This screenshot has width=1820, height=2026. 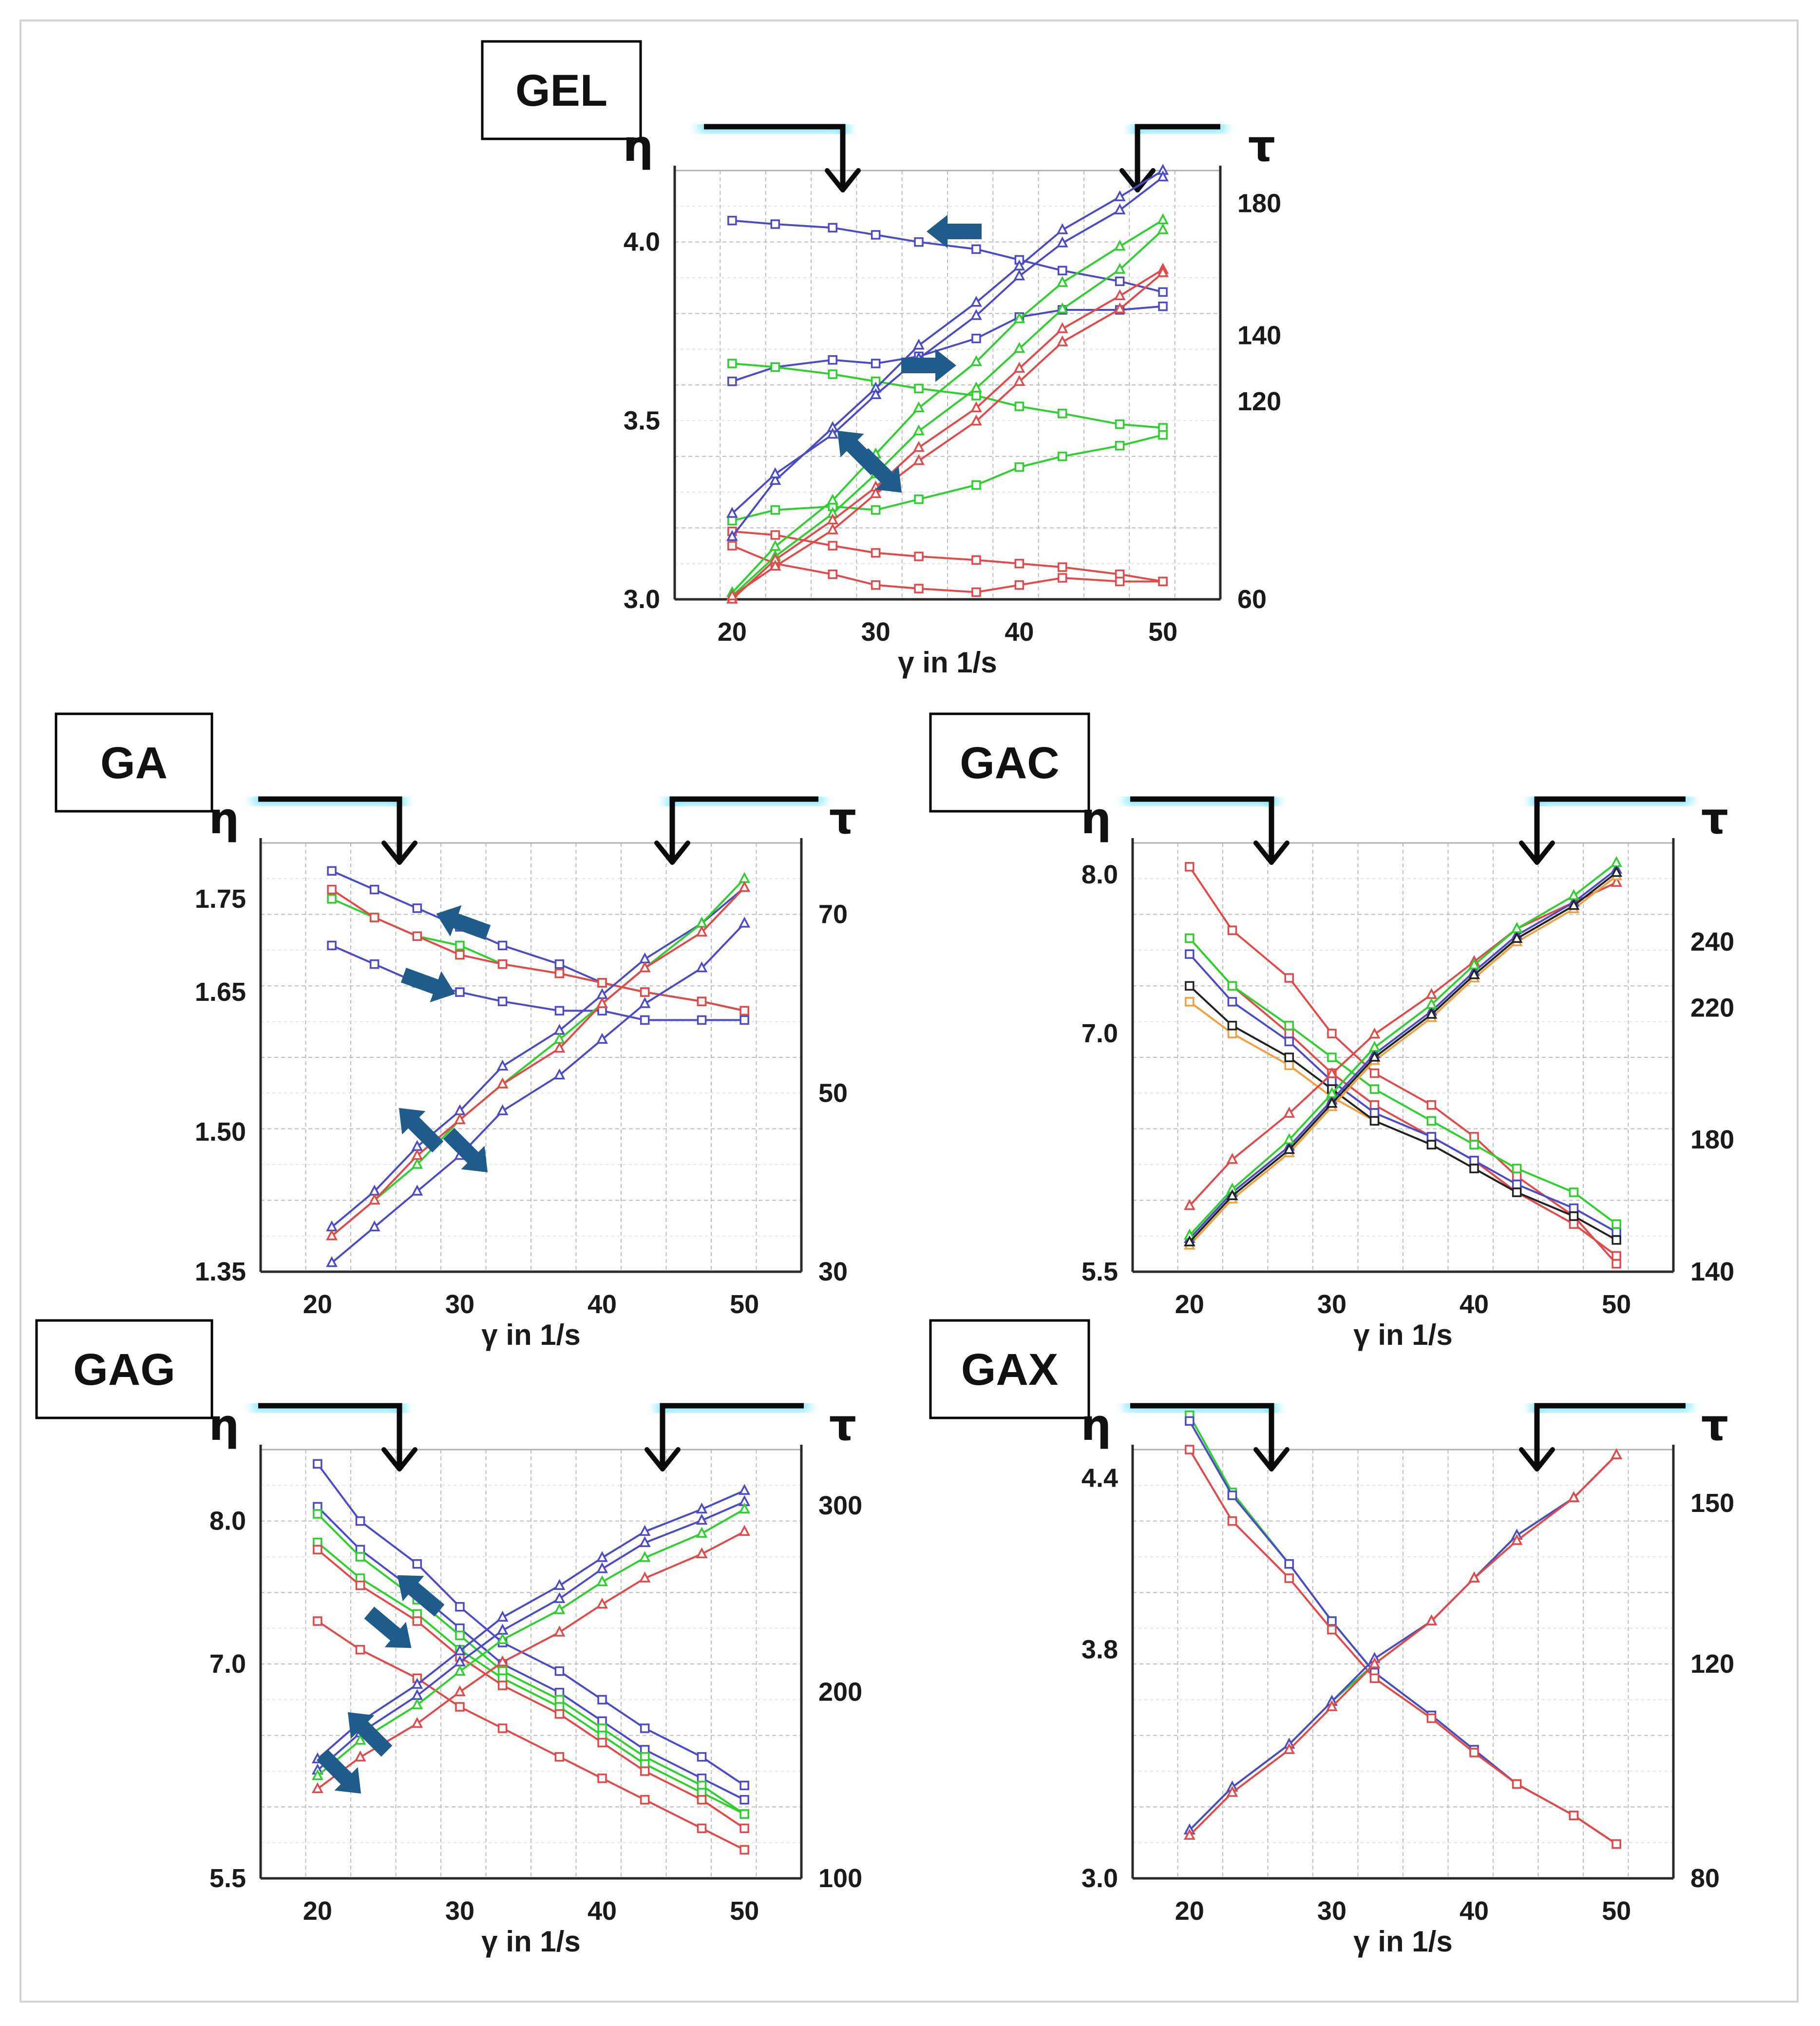 I want to click on y-left-tick-label: 3.8, so click(x=1099, y=1649).